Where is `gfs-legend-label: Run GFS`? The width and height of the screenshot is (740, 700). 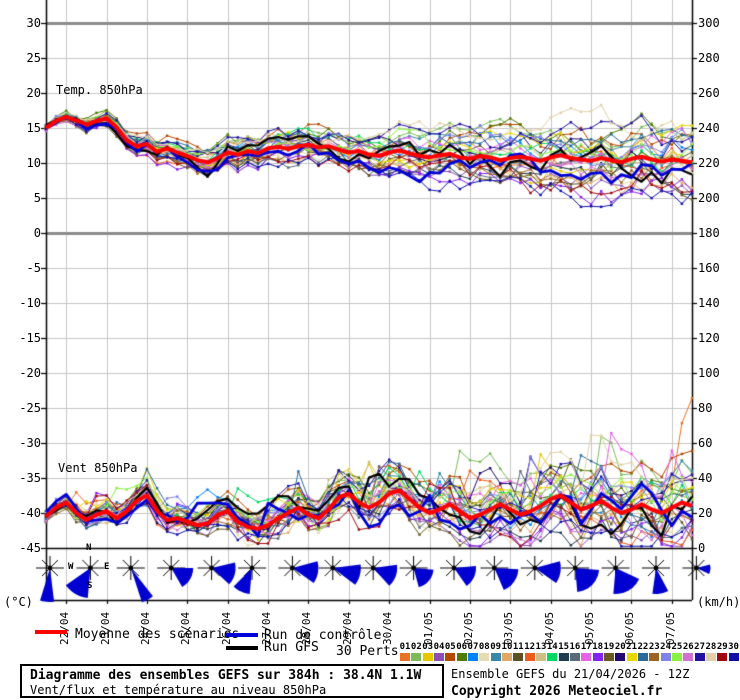 gfs-legend-label: Run GFS is located at coordinates (291, 647).